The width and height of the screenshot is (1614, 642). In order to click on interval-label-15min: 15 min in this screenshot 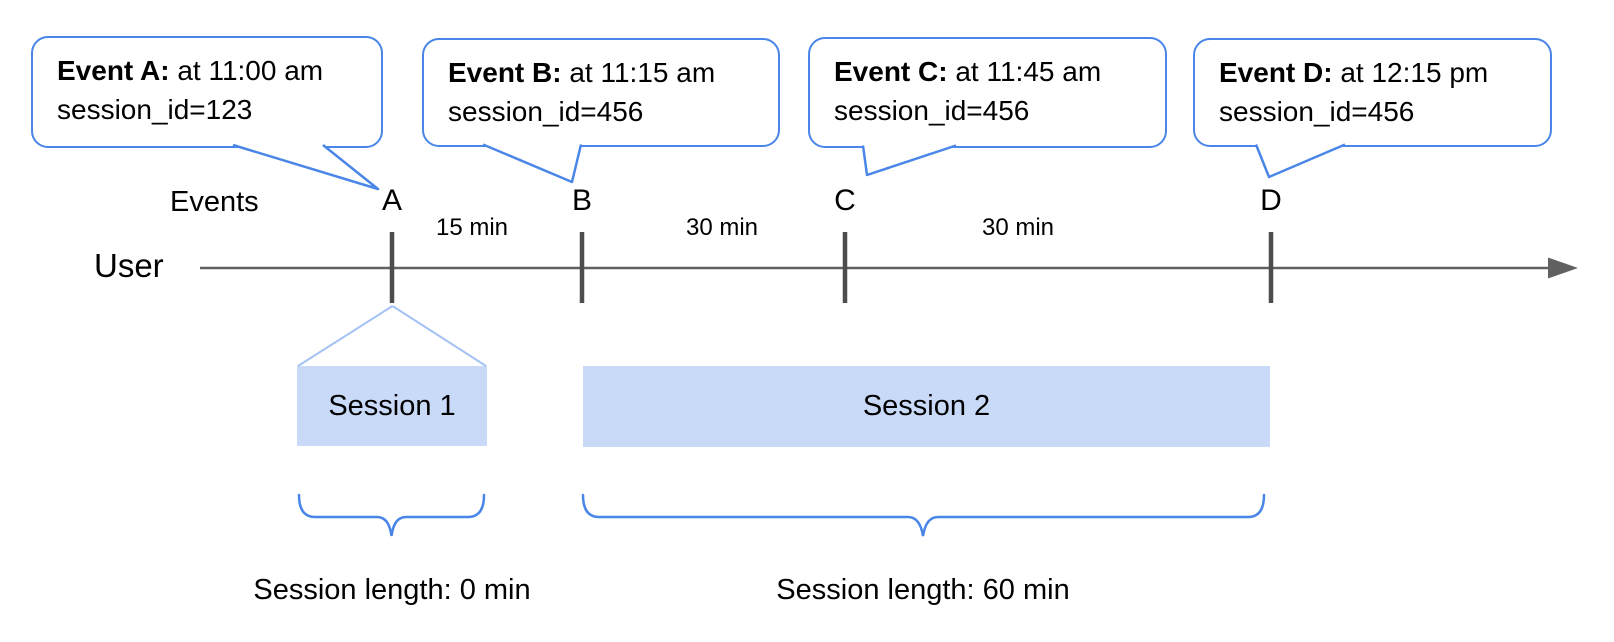, I will do `click(472, 227)`.